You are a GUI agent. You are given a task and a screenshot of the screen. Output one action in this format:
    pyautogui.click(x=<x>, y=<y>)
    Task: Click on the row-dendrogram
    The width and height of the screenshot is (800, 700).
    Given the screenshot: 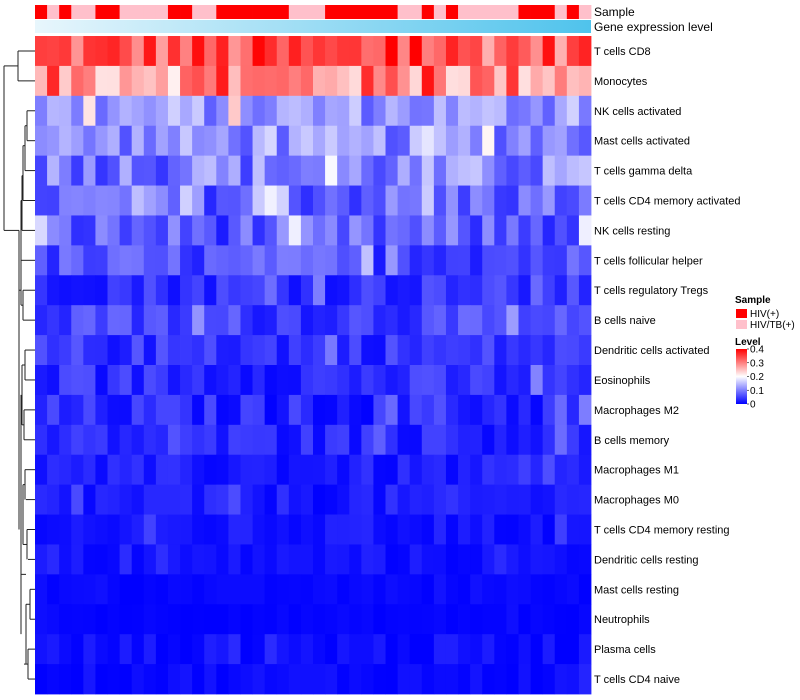 What is the action you would take?
    pyautogui.click(x=19, y=365)
    